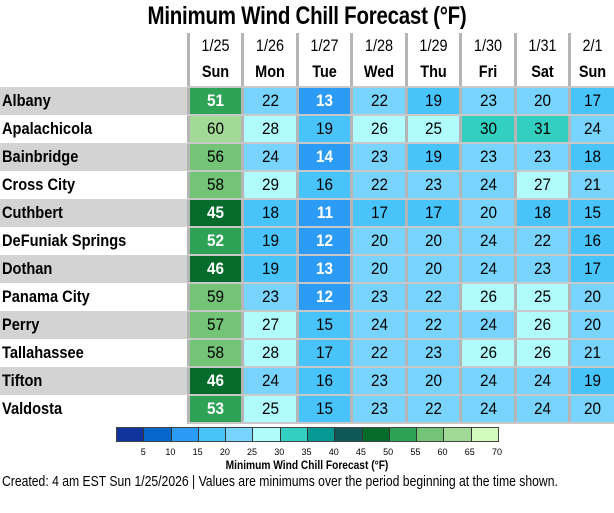  Describe the element at coordinates (215, 185) in the screenshot. I see `value-cell: 58` at that location.